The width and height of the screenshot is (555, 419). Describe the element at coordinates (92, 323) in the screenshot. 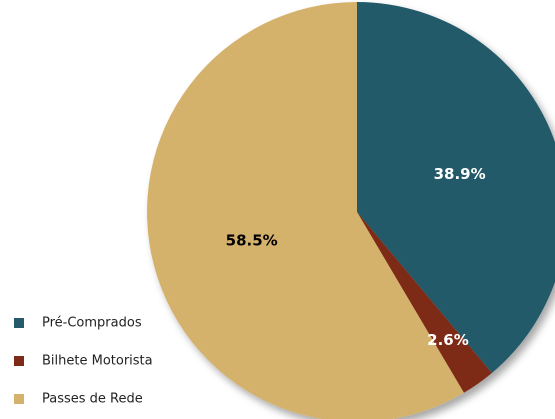

I see `legend-label: Pré-Comprados` at that location.